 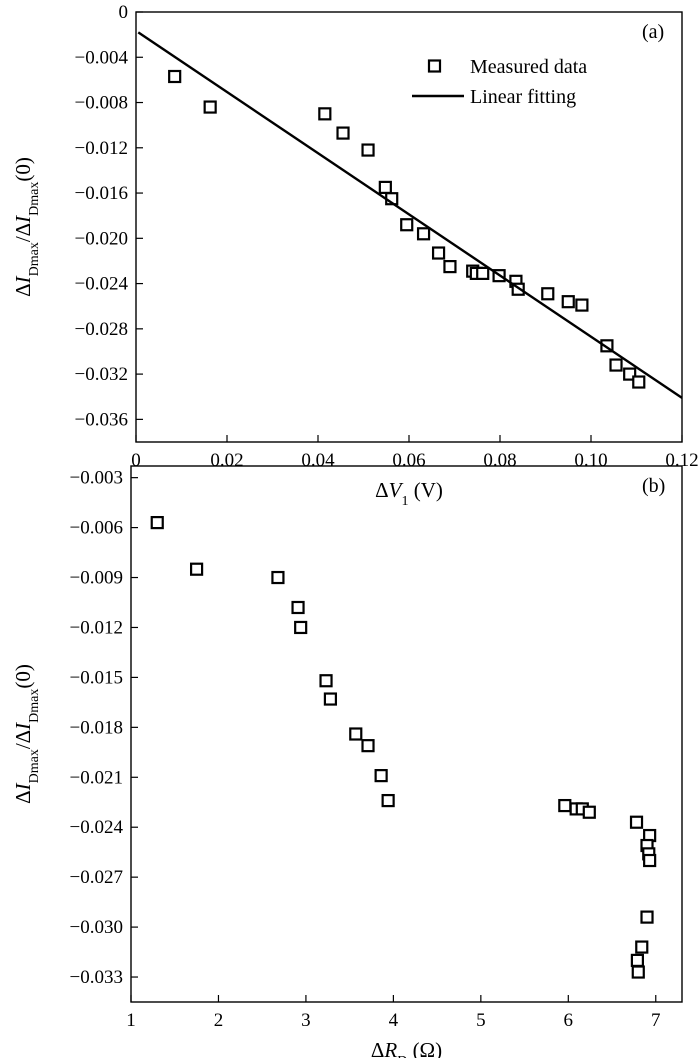 I want to click on x-tick-label: 1, so click(x=131, y=1020).